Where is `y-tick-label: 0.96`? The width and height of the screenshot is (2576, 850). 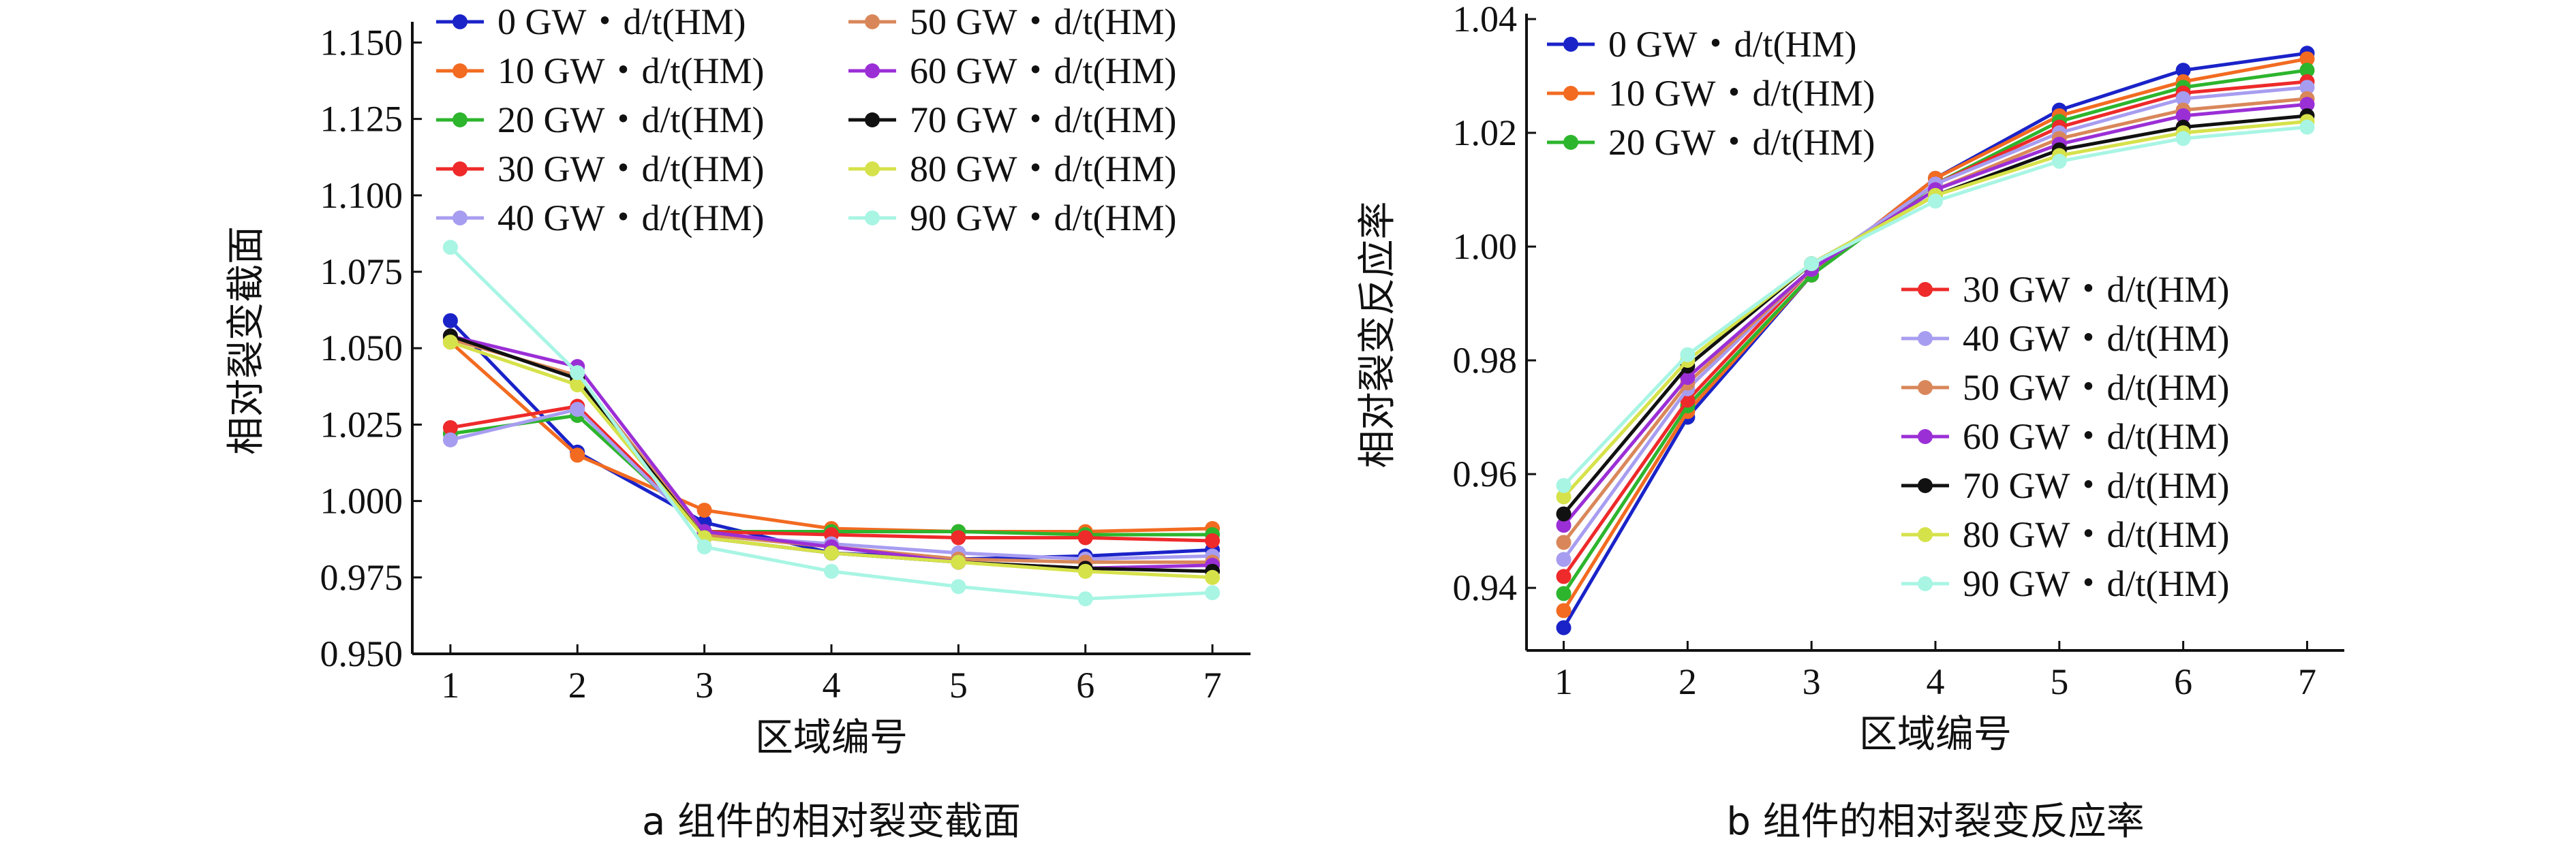
y-tick-label: 0.96 is located at coordinates (1486, 474).